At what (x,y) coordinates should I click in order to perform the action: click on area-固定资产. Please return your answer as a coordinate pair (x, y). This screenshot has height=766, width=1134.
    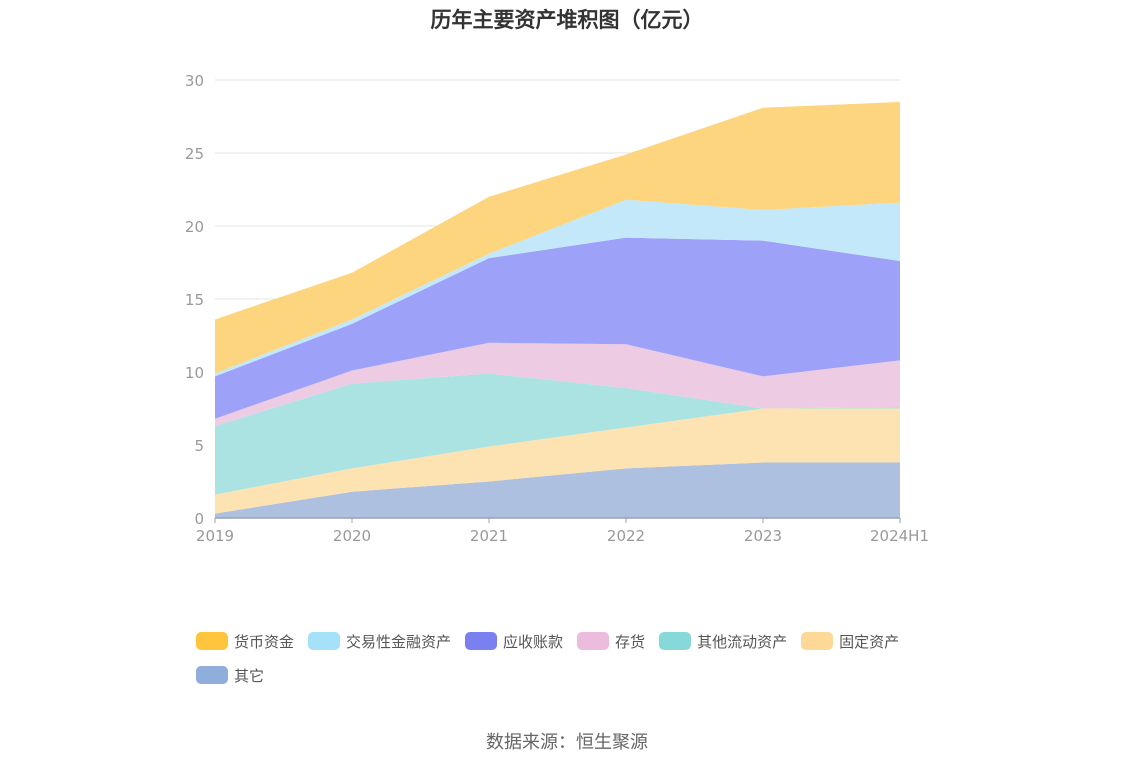
    Looking at the image, I should click on (557, 461).